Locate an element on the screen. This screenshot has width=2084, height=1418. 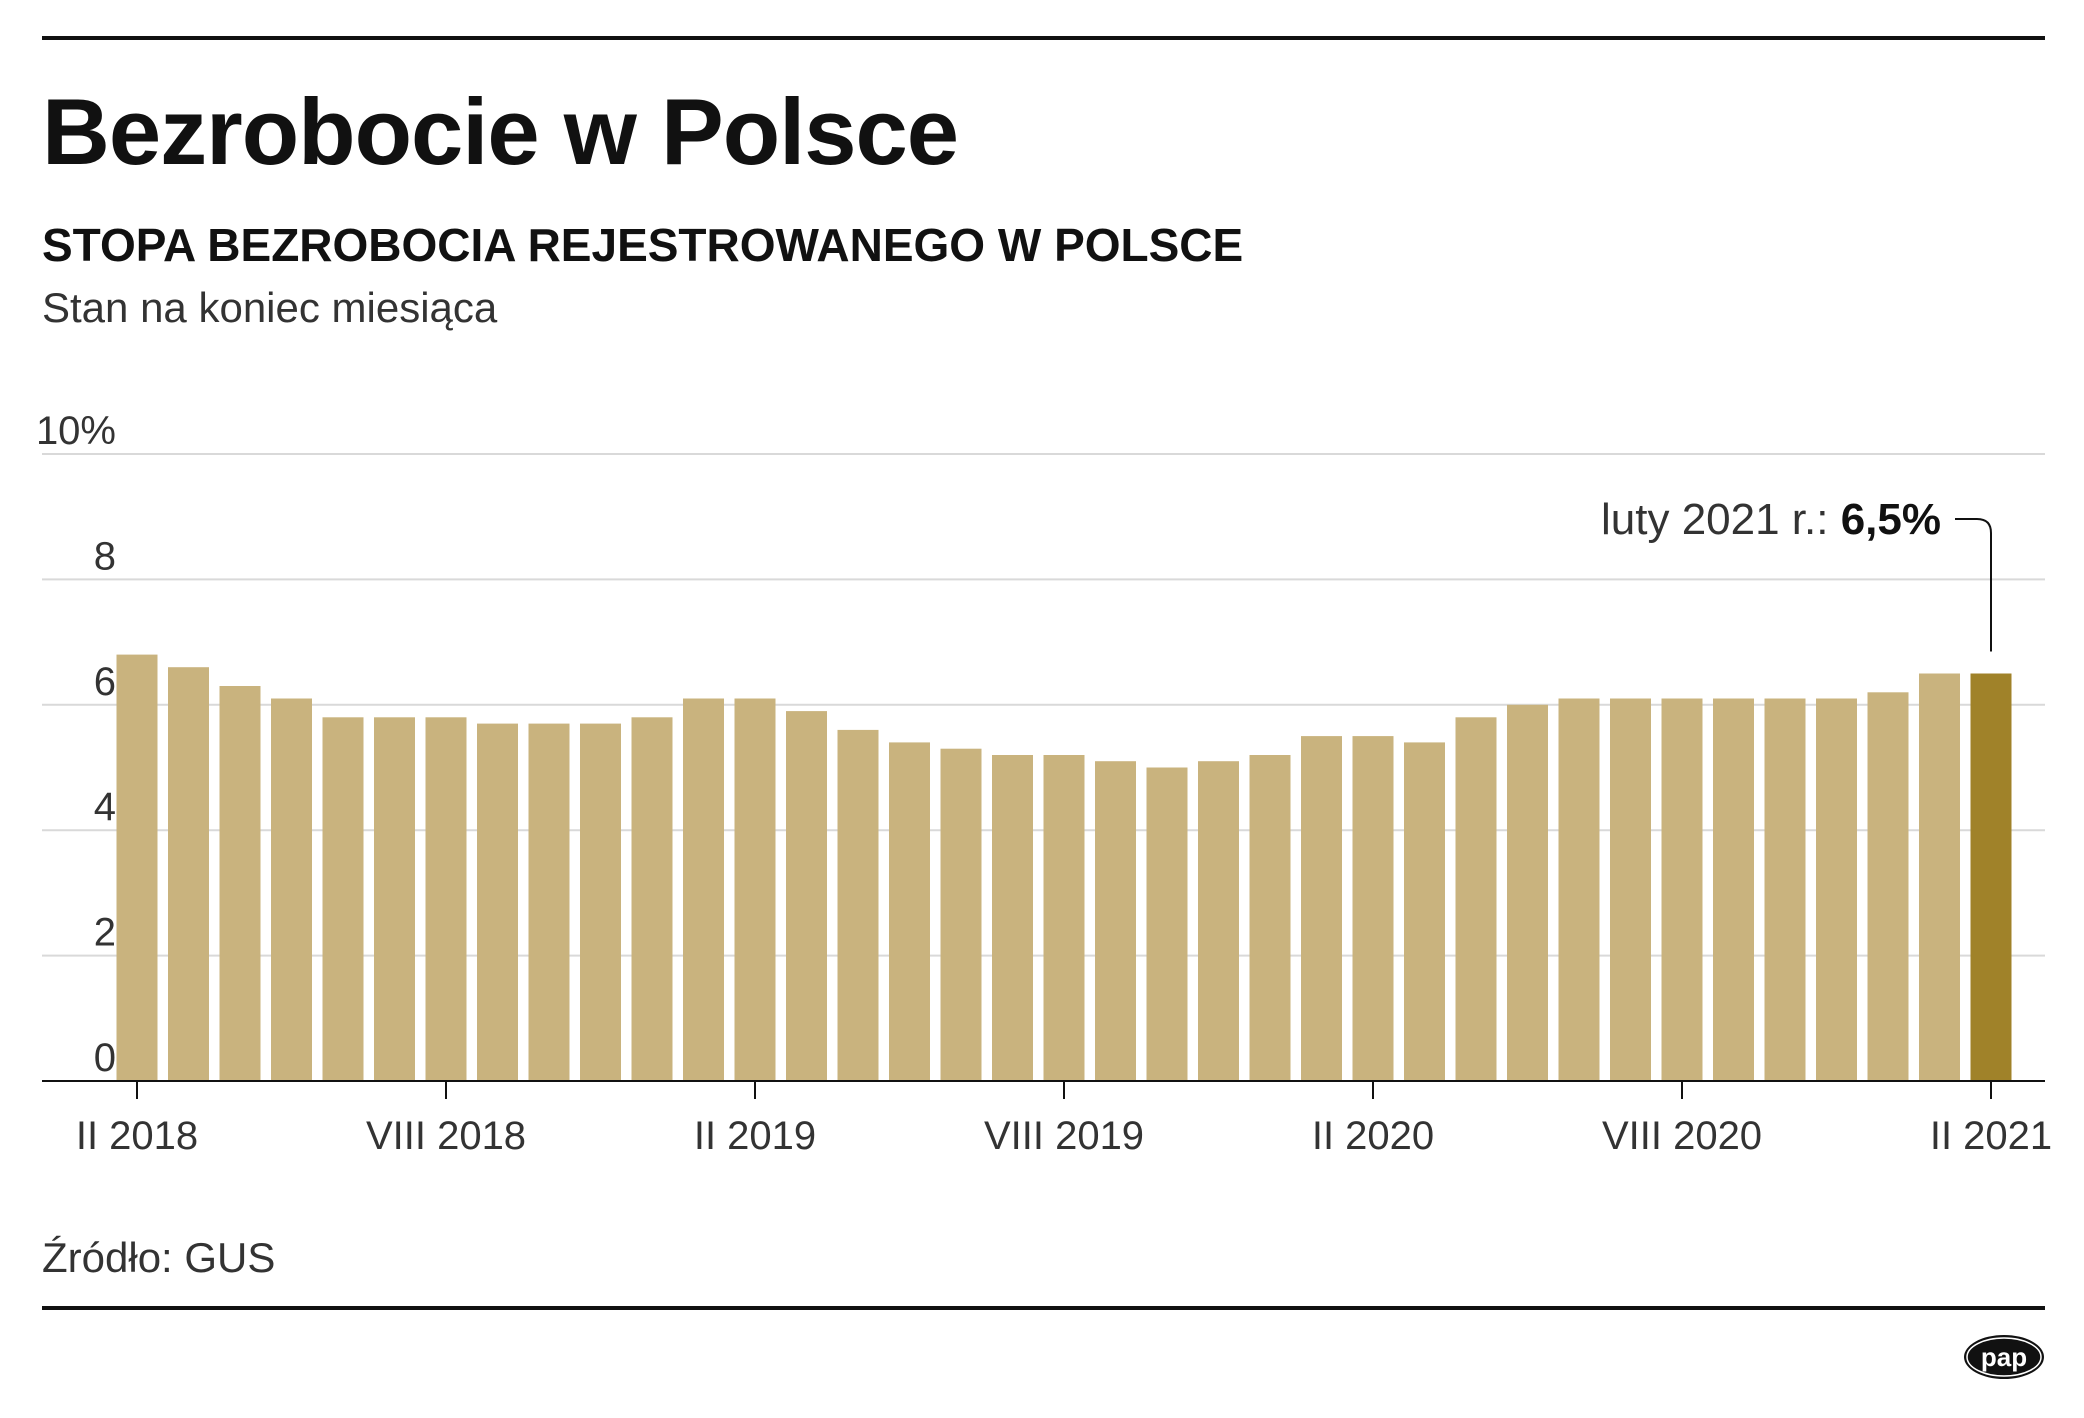
x-tick-label: VIII 2020 is located at coordinates (1682, 1136).